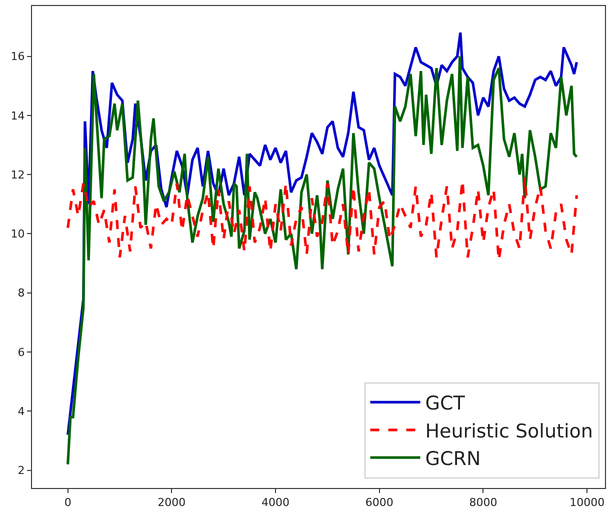 The height and width of the screenshot is (514, 611). What do you see at coordinates (21, 471) in the screenshot?
I see `y-tick-label: 2` at bounding box center [21, 471].